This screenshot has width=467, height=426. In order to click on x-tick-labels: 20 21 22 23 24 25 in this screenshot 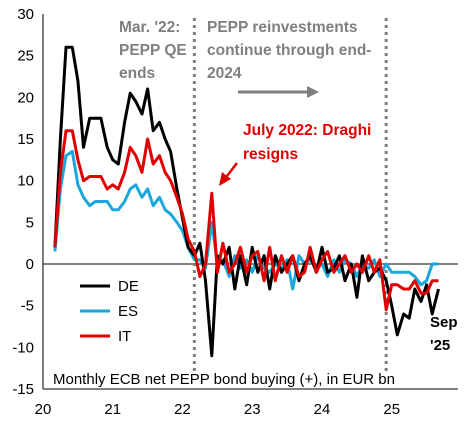, I will do `click(217, 409)`.